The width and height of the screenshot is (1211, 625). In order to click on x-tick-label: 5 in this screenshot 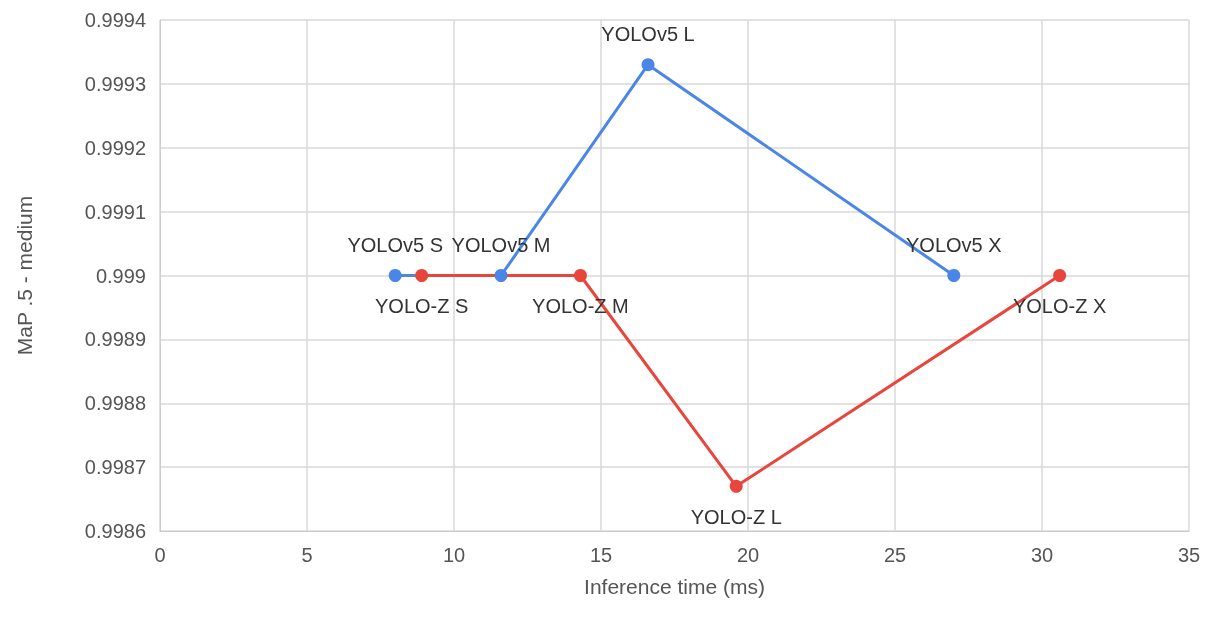, I will do `click(307, 555)`.